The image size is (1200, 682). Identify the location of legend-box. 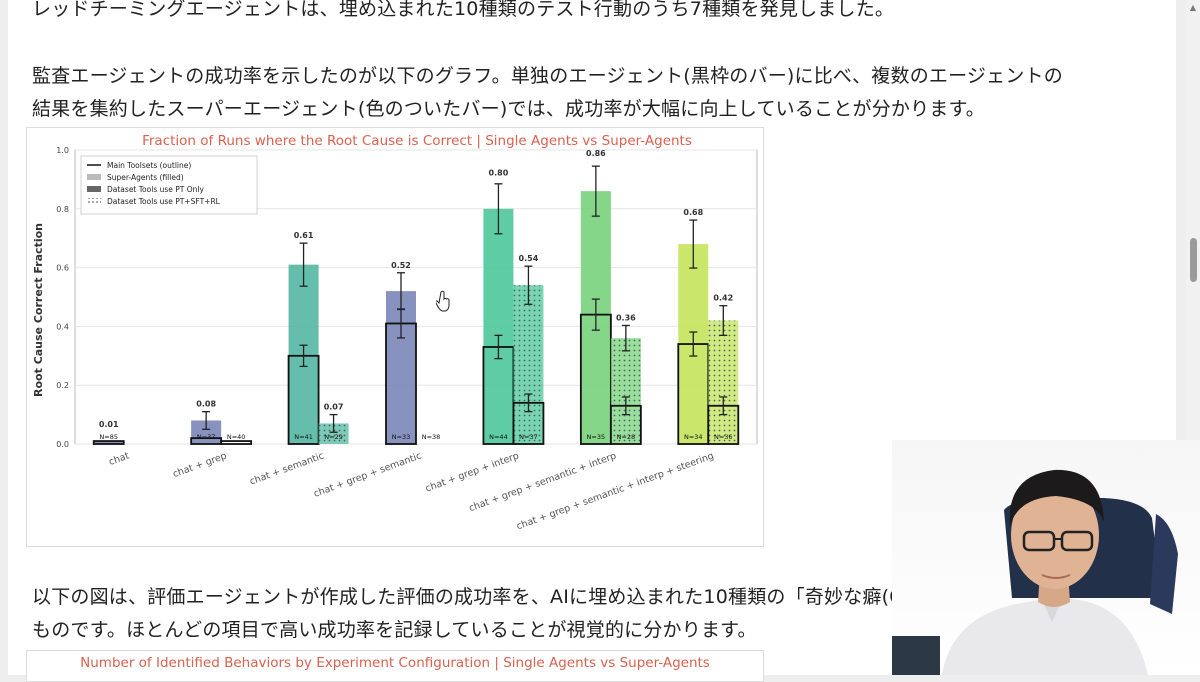
(169, 185).